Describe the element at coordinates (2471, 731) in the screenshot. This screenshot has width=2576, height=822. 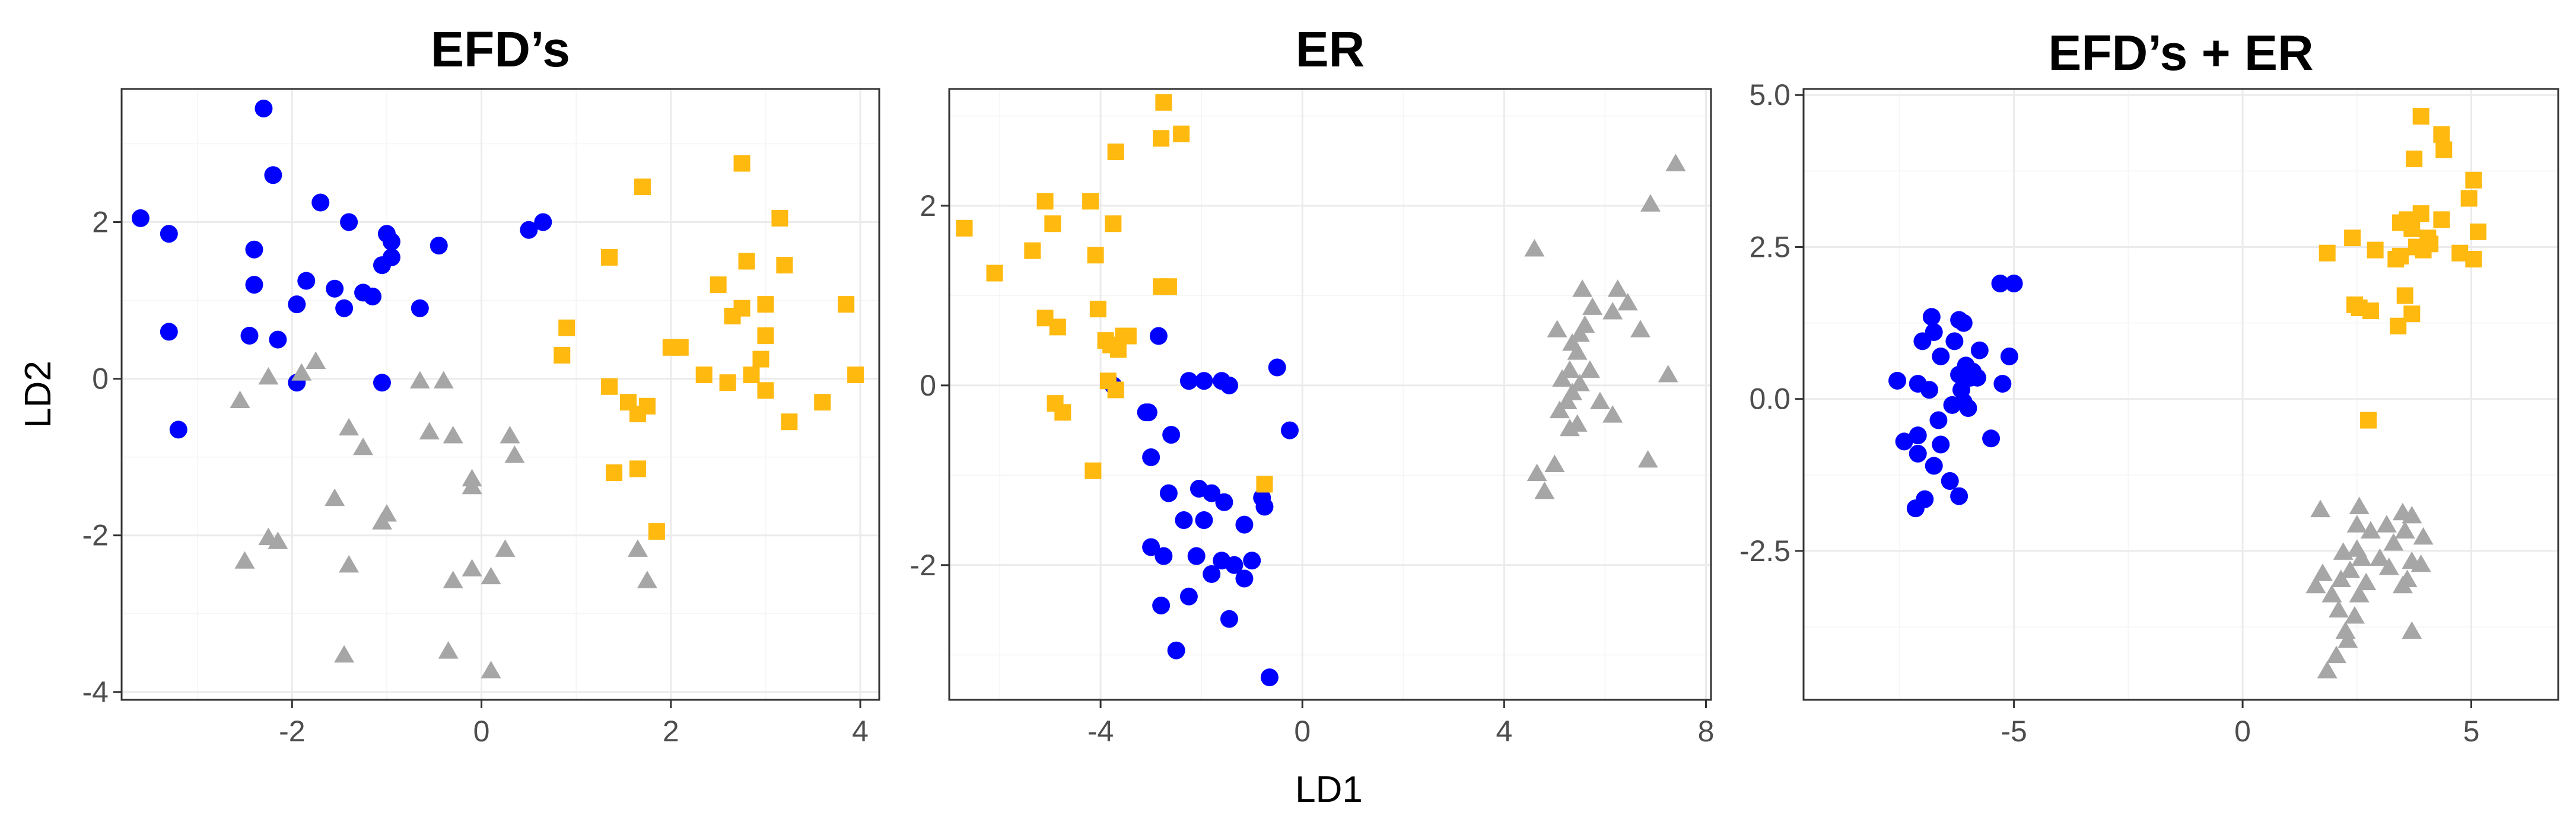
I see `x-tick-label: 5` at that location.